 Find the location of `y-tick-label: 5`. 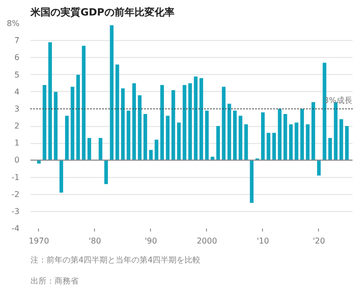

y-tick-label: 5 is located at coordinates (17, 75).